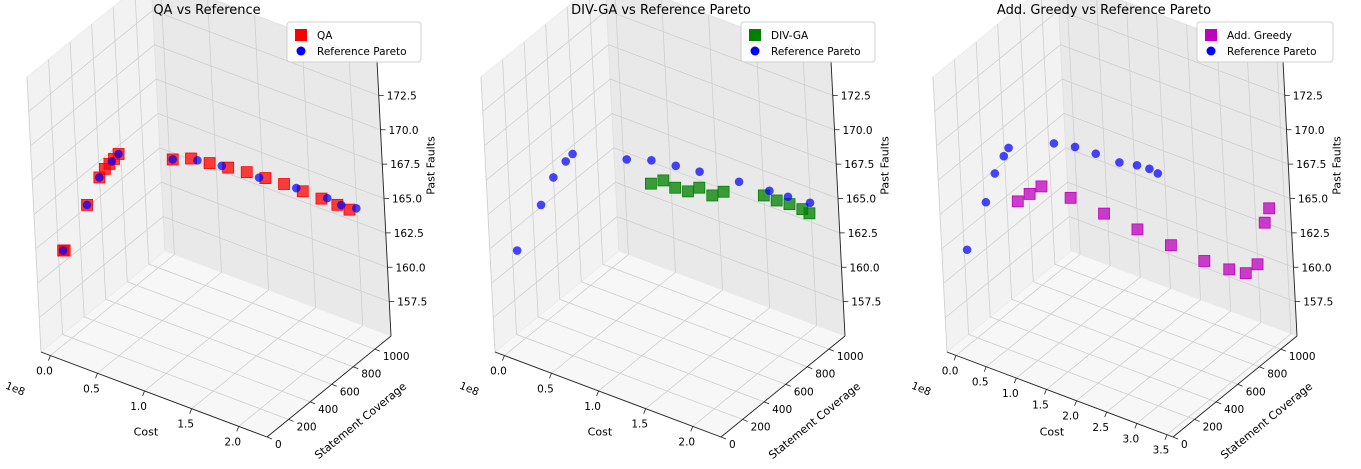  Describe the element at coordinates (1310, 131) in the screenshot. I see `z-tick-label: 170.0` at that location.